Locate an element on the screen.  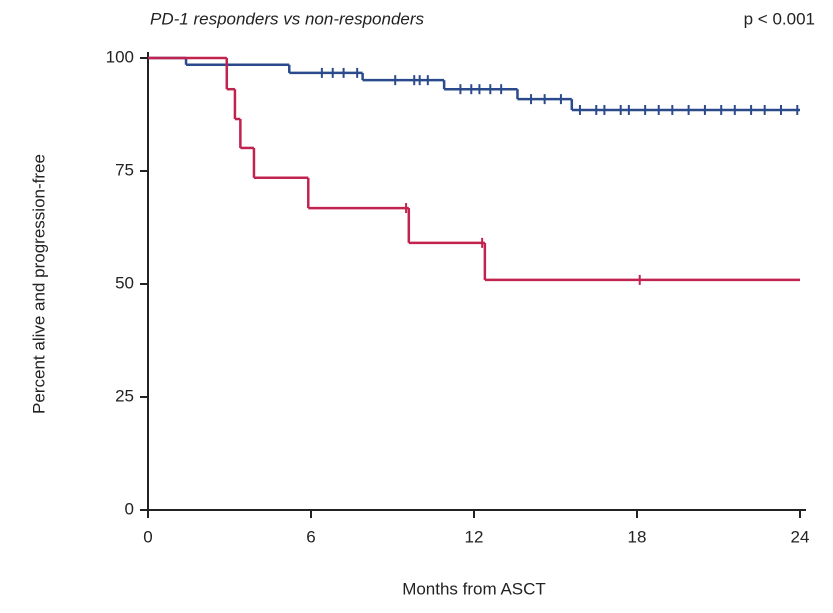
chart-title: PD-1 responders vs non-responders is located at coordinates (287, 18).